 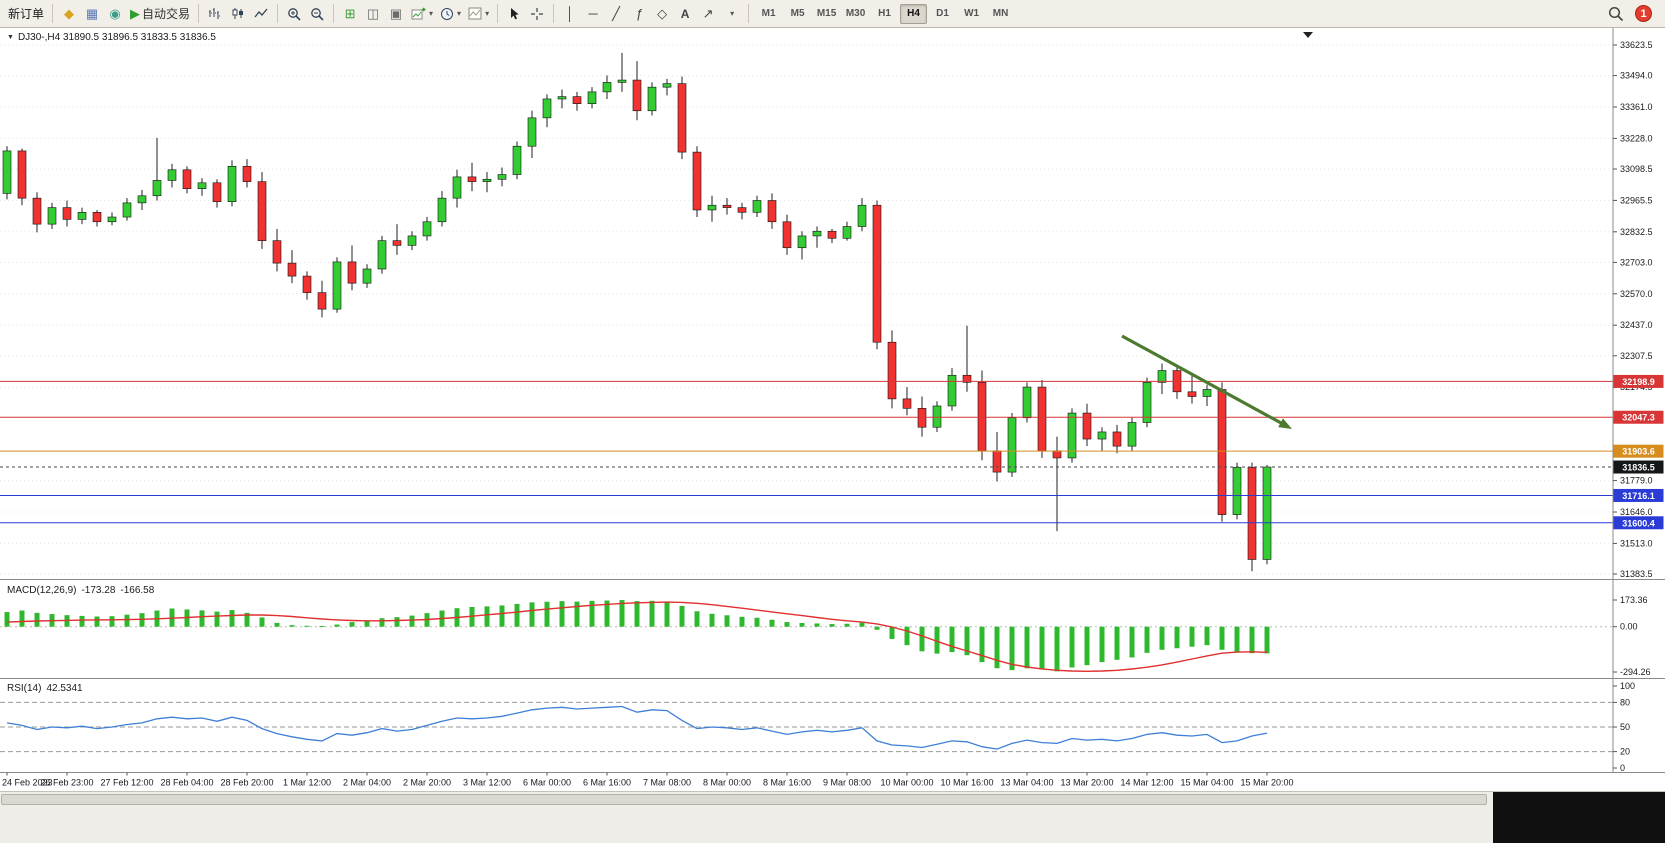 What do you see at coordinates (1627, 686) in the screenshot?
I see `rsi-axis-label: 100` at bounding box center [1627, 686].